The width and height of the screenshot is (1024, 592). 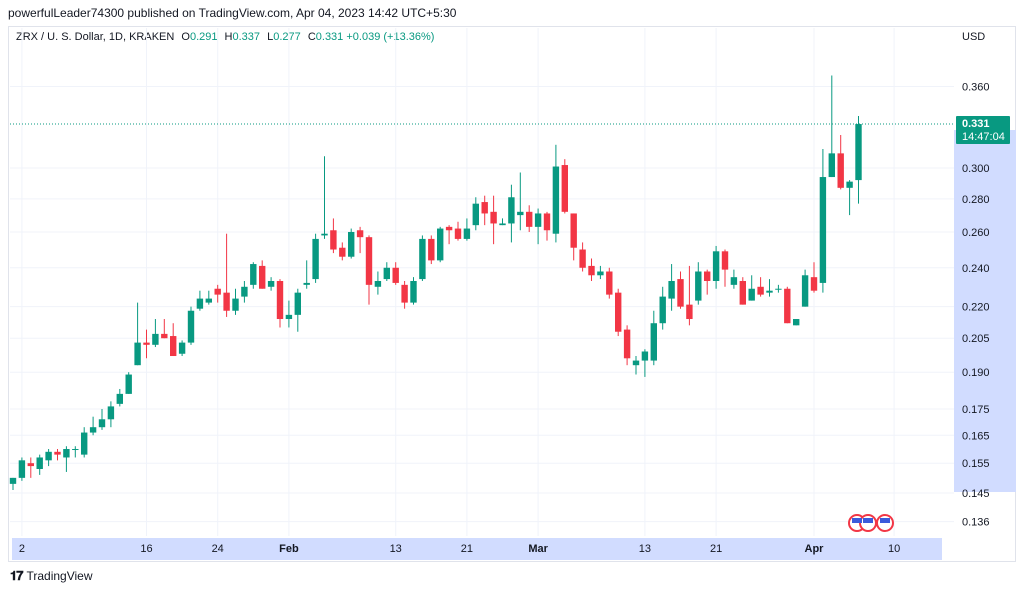 What do you see at coordinates (95, 37) in the screenshot?
I see `symbol-label: ZRX / U. S. Dollar, 1D, KRAKEN` at bounding box center [95, 37].